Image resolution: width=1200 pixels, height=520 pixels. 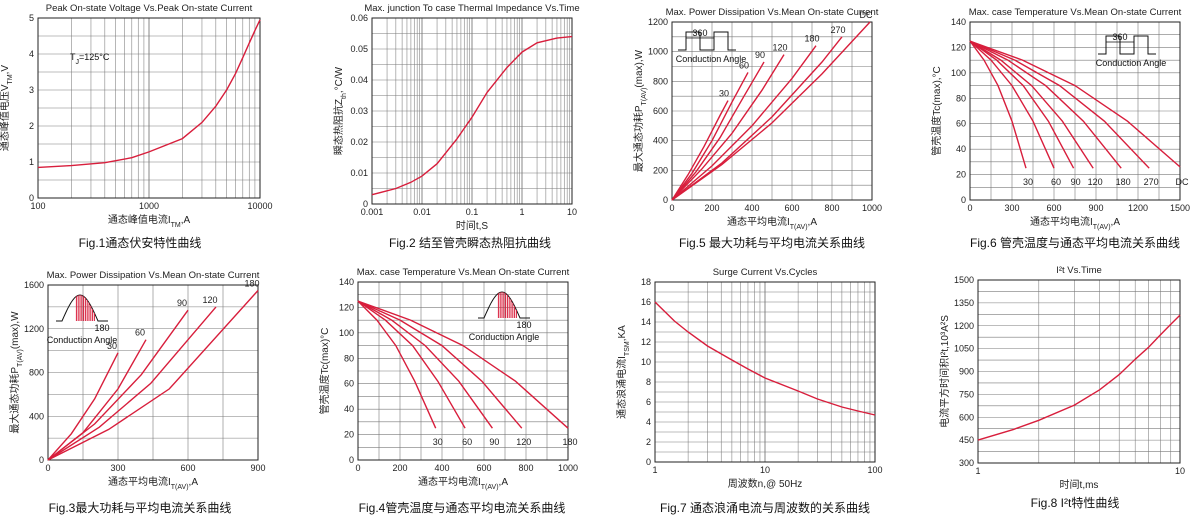 What do you see at coordinates (441, 468) in the screenshot?
I see `x-tick-label: 400` at bounding box center [441, 468].